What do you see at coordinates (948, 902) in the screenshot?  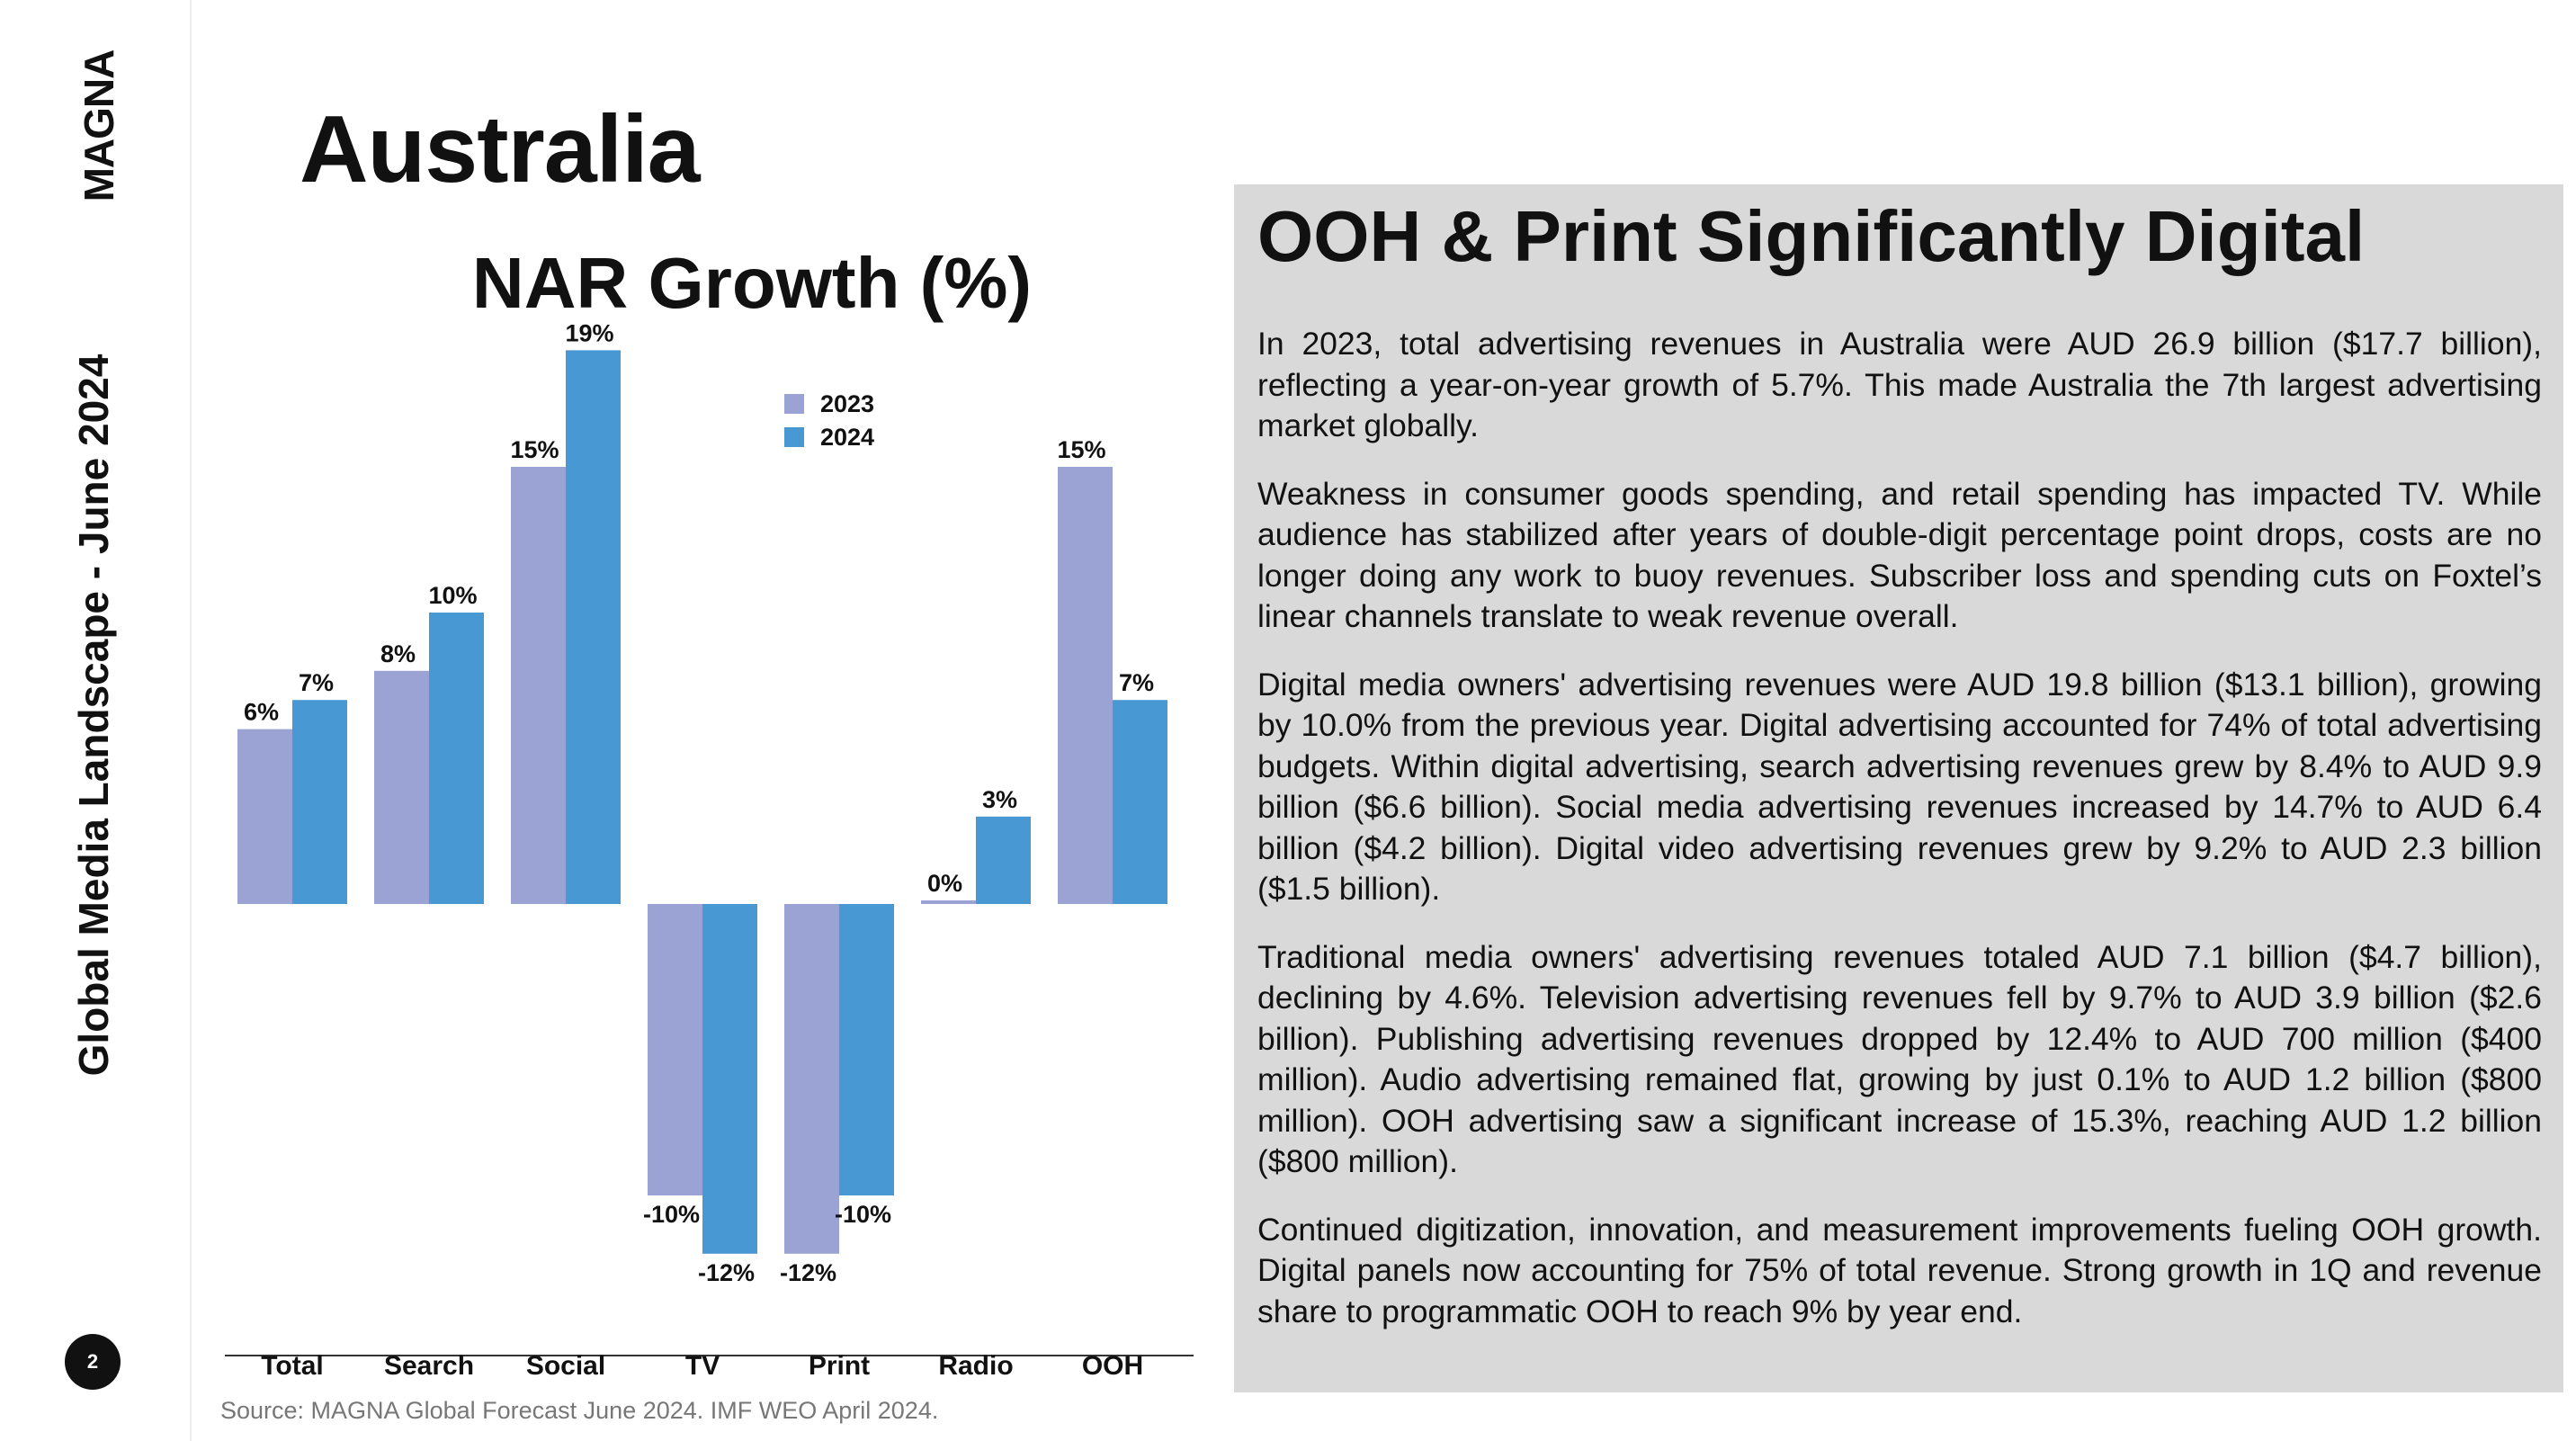 I see `bar-2023-radio` at bounding box center [948, 902].